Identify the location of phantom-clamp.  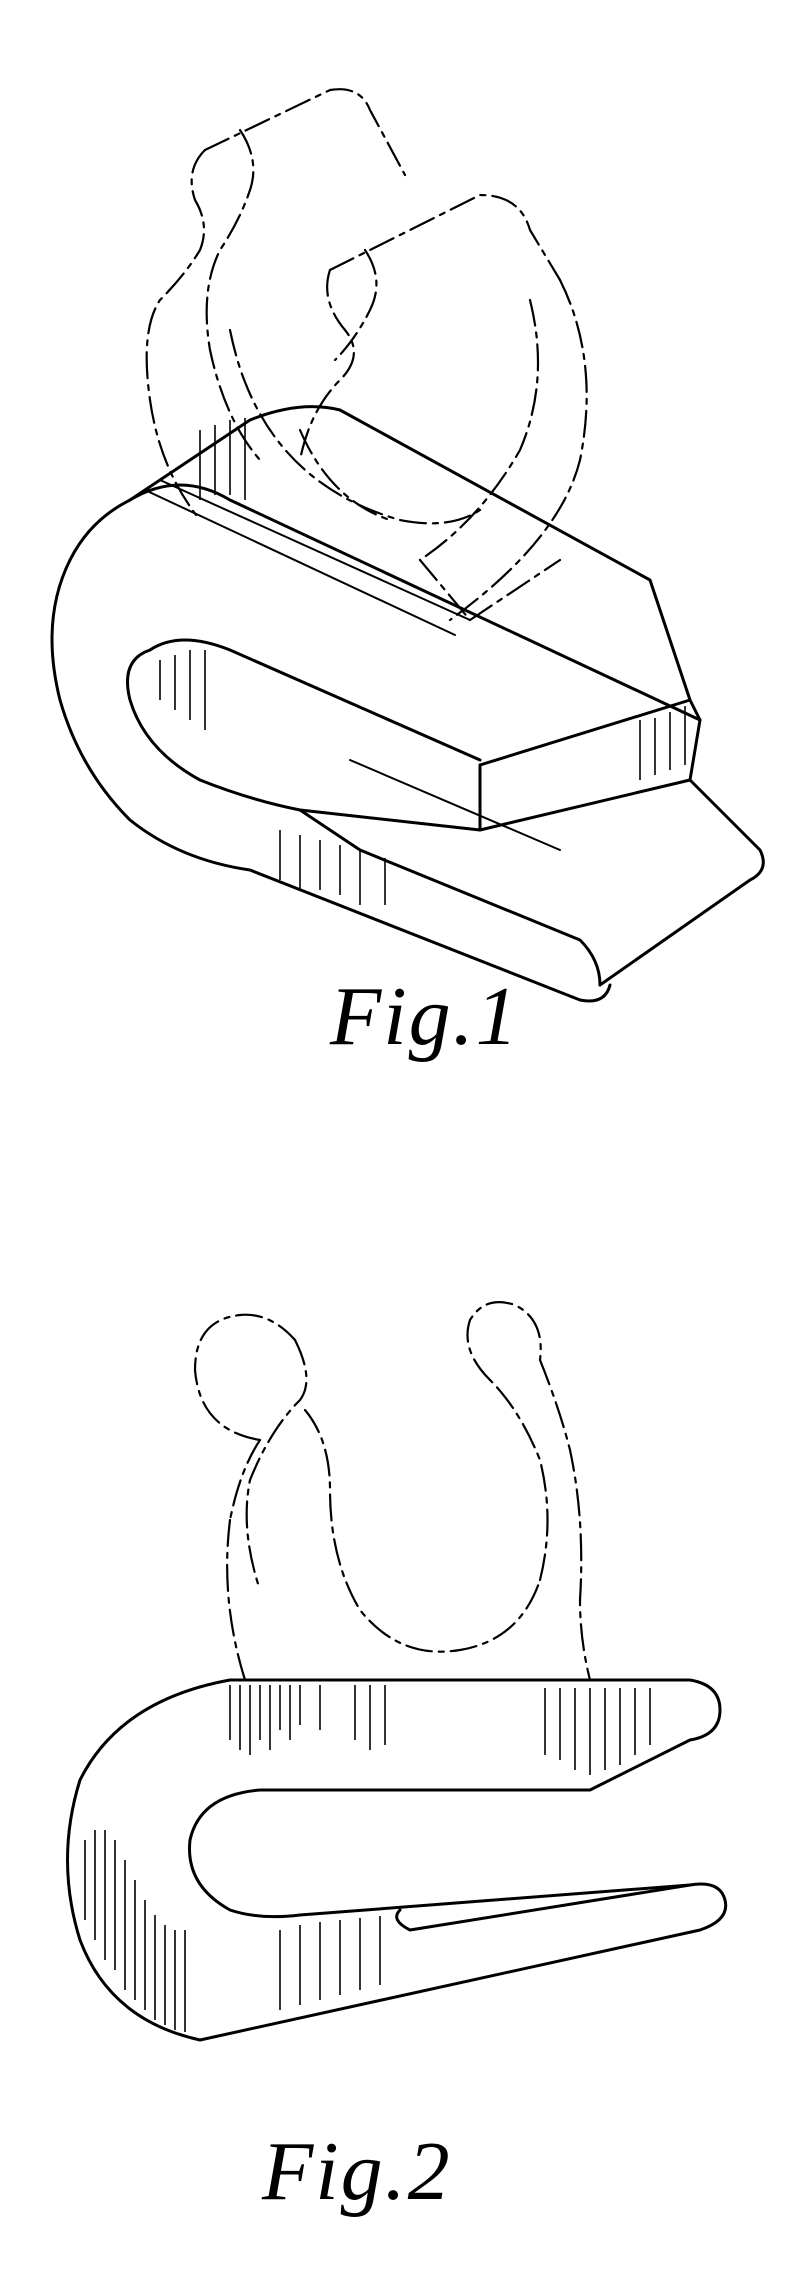
(367, 354).